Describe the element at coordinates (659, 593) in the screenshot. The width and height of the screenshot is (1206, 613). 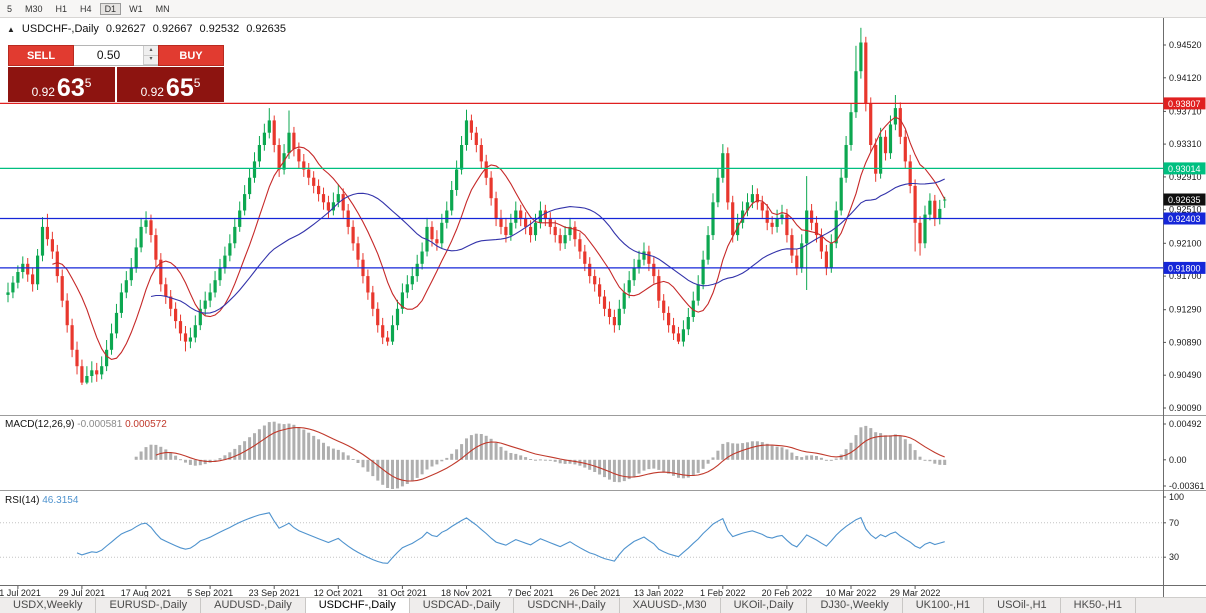
I see `date-label: 13 Jan 2022` at that location.